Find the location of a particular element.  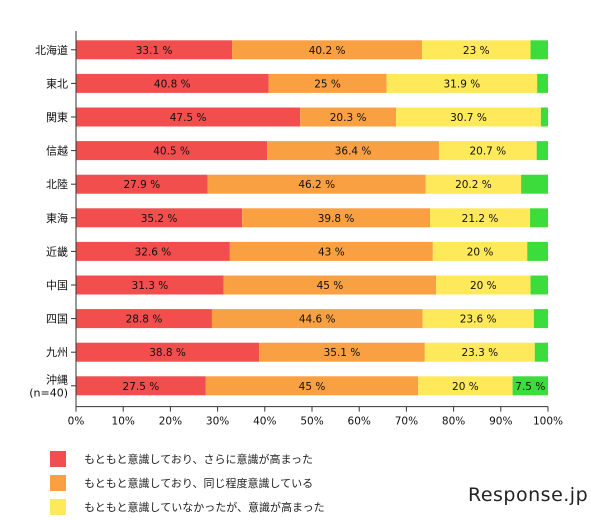

data-label: 40.2 % is located at coordinates (327, 51).